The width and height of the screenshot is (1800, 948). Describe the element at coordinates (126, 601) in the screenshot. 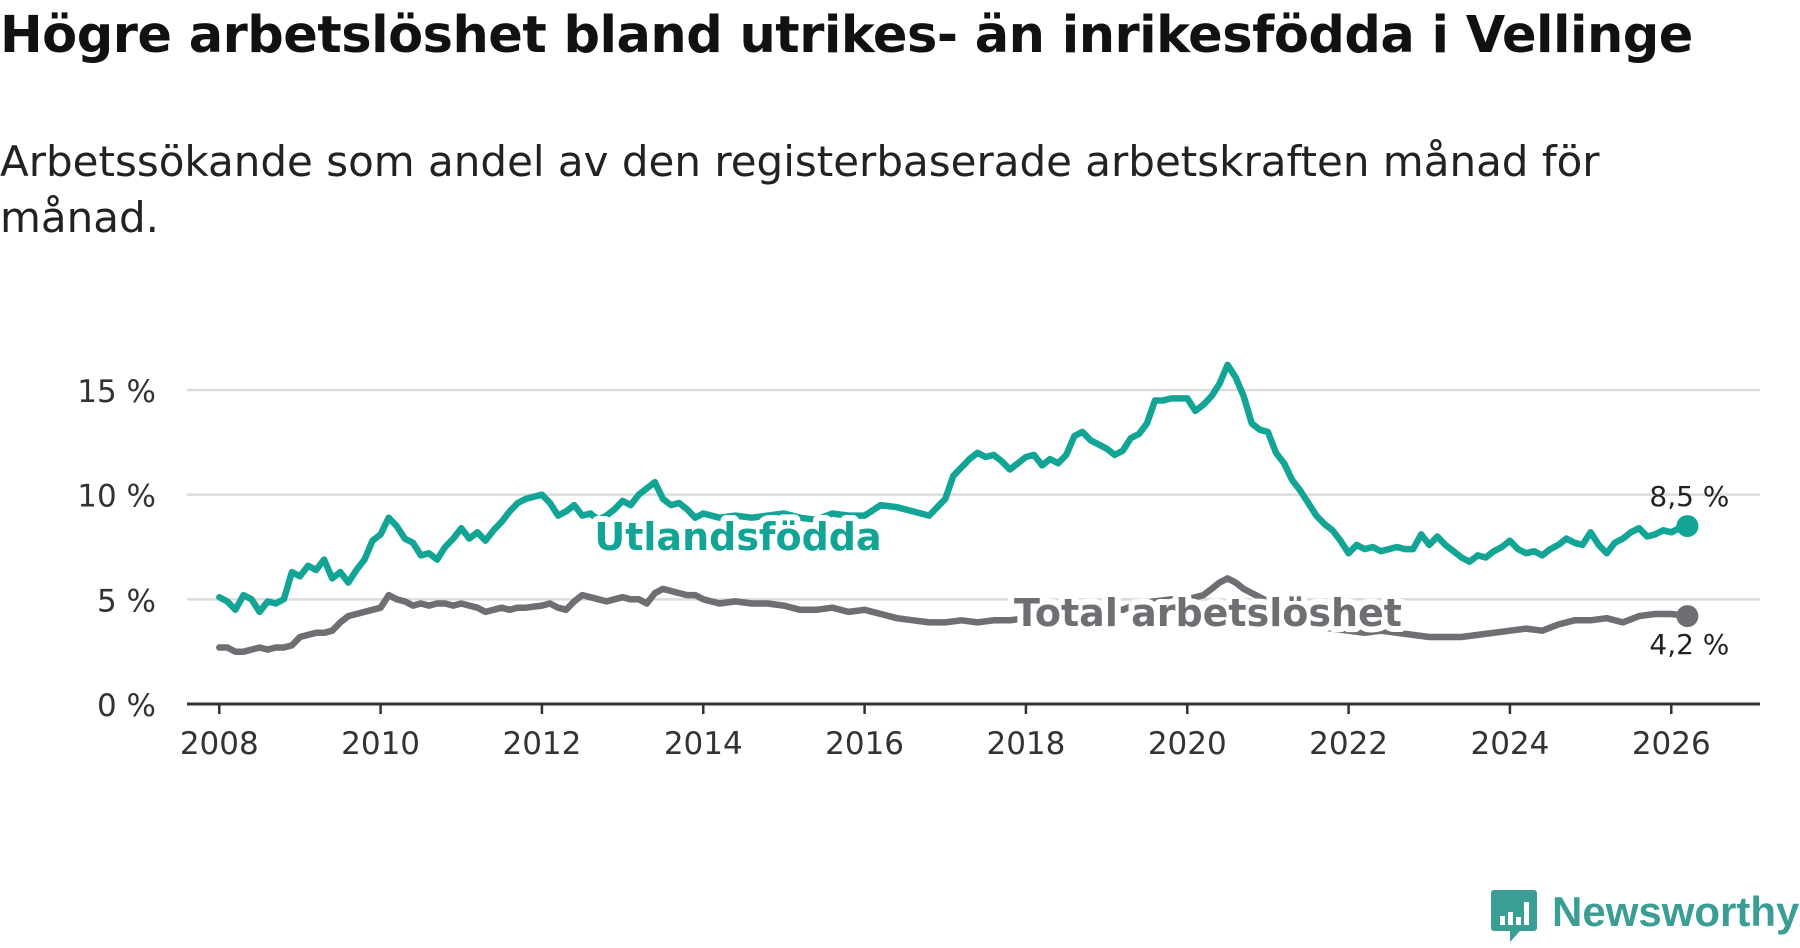

I see `y-tick-label: 5 %` at that location.